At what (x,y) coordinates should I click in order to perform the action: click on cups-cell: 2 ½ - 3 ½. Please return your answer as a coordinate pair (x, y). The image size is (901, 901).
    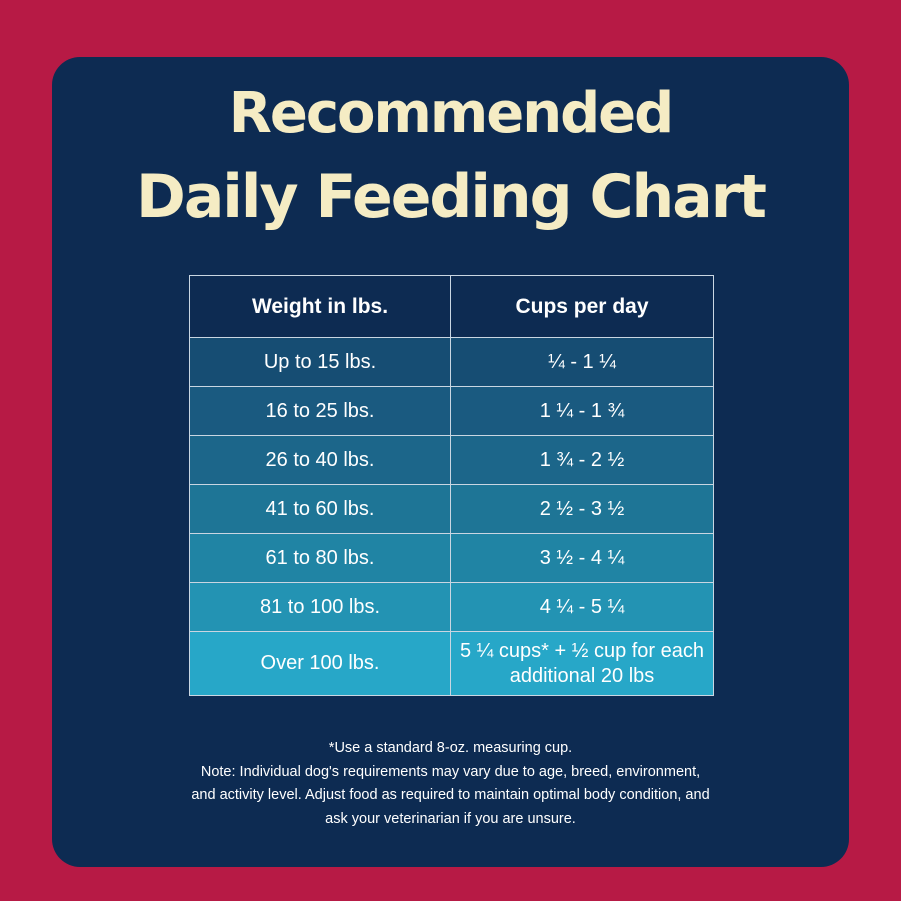
    Looking at the image, I should click on (582, 509).